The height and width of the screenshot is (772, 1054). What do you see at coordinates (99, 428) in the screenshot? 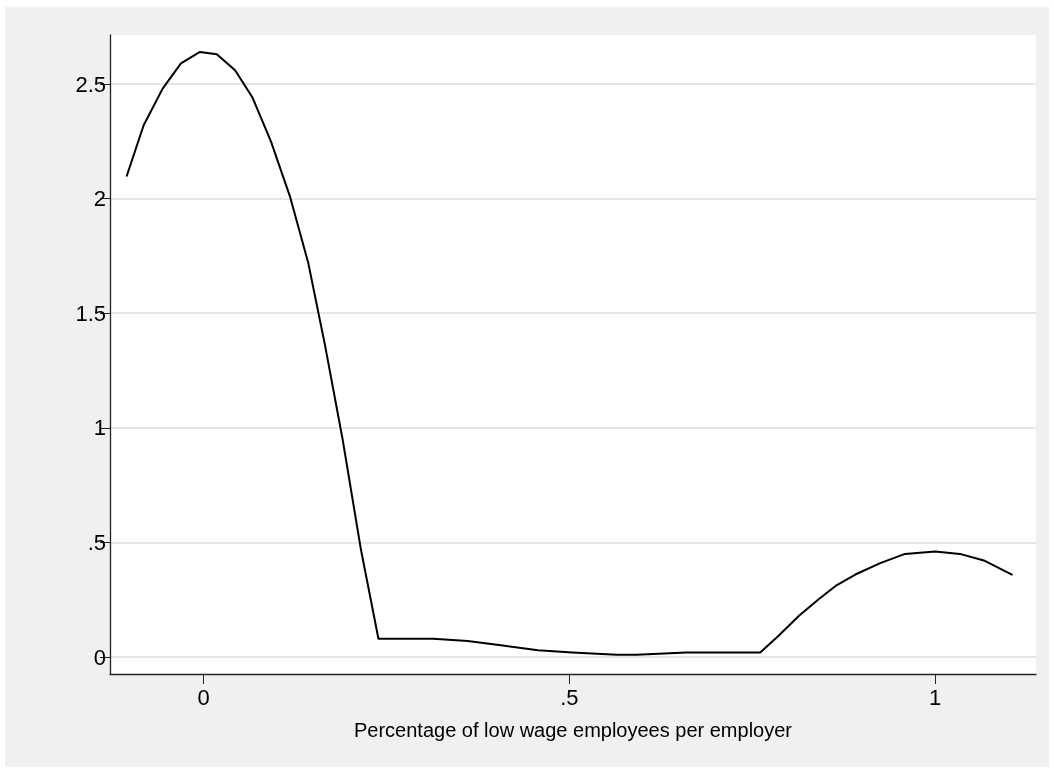
I see `y-tick-label: 1` at bounding box center [99, 428].